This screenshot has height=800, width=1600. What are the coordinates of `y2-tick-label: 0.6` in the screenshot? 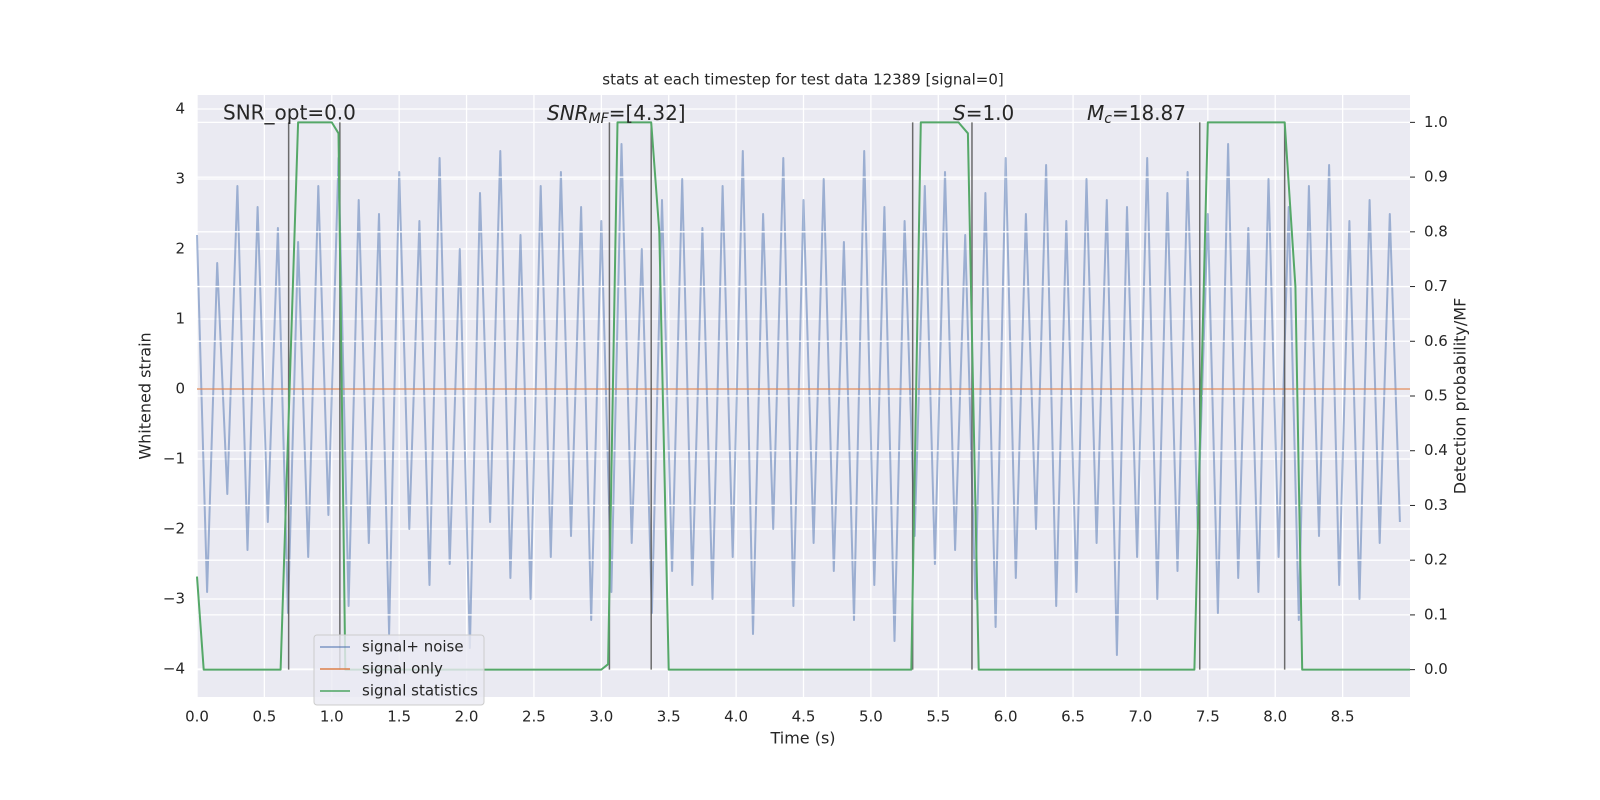 It's located at (1436, 341).